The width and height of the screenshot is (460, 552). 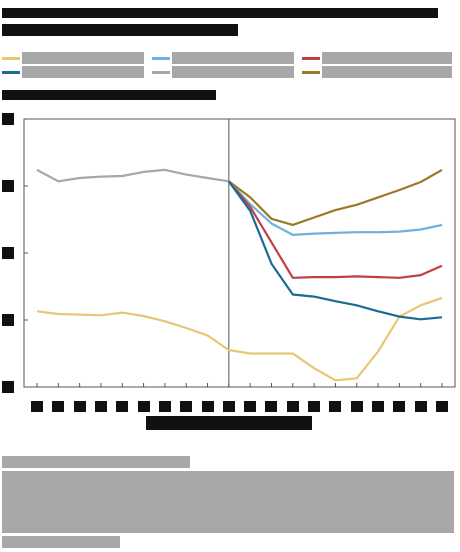 What do you see at coordinates (228, 502) in the screenshot?
I see `note-block` at bounding box center [228, 502].